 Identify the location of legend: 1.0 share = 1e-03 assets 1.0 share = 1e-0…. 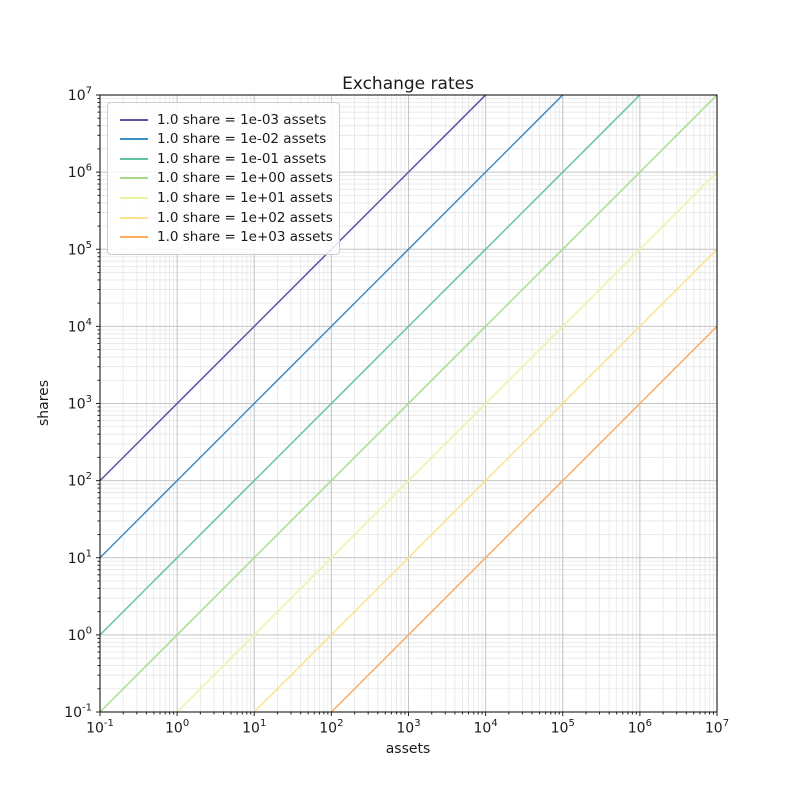
(223, 178).